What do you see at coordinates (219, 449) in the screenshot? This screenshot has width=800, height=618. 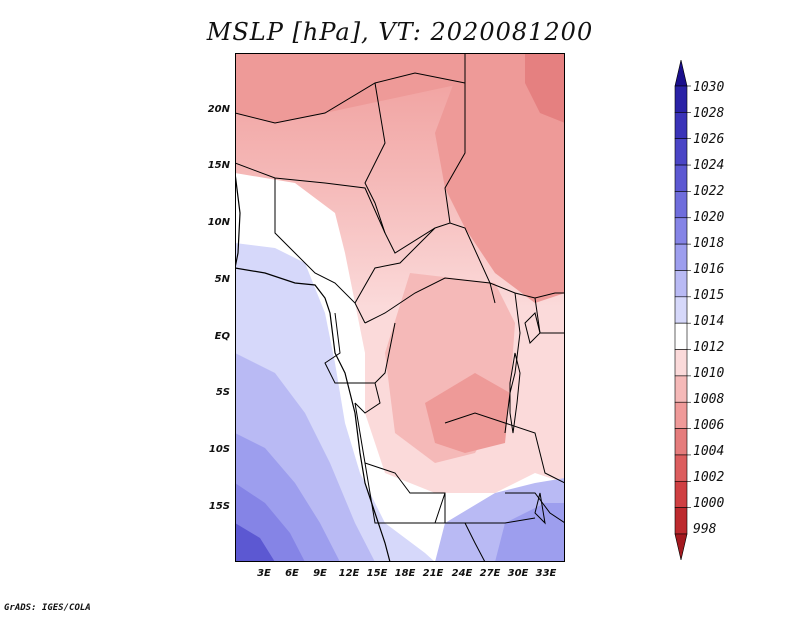 I see `lat-label-10s: 10S` at bounding box center [219, 449].